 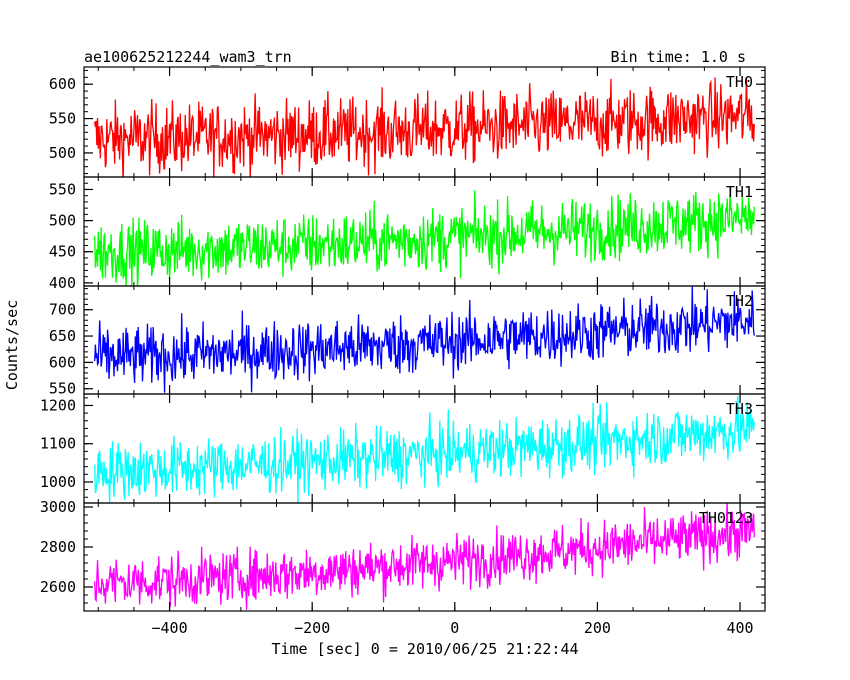 I want to click on x-tick-label: −200, so click(x=312, y=628).